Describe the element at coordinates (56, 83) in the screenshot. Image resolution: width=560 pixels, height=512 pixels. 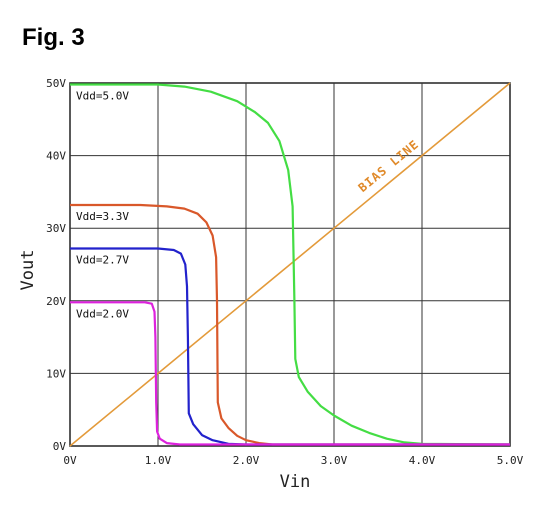
I see `y-tick-label: 50V` at that location.